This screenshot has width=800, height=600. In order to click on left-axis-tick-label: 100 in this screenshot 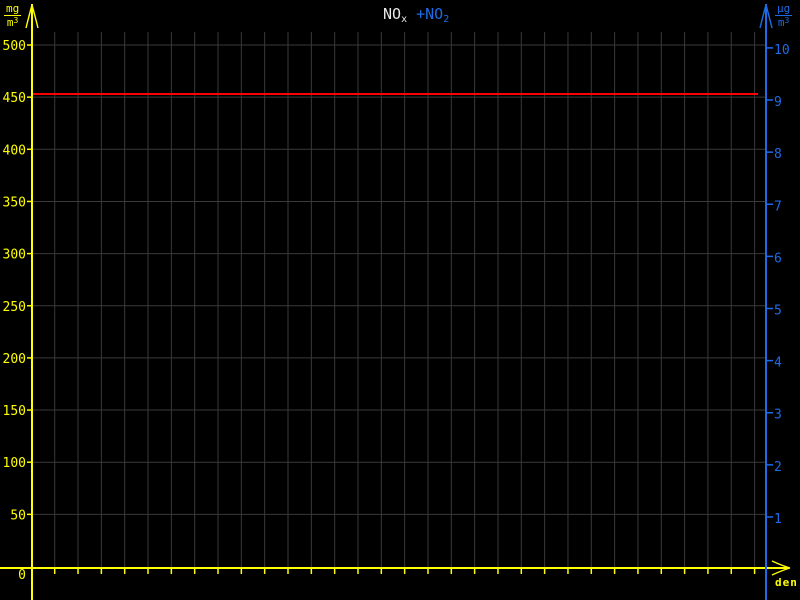, I will do `click(14, 463)`.